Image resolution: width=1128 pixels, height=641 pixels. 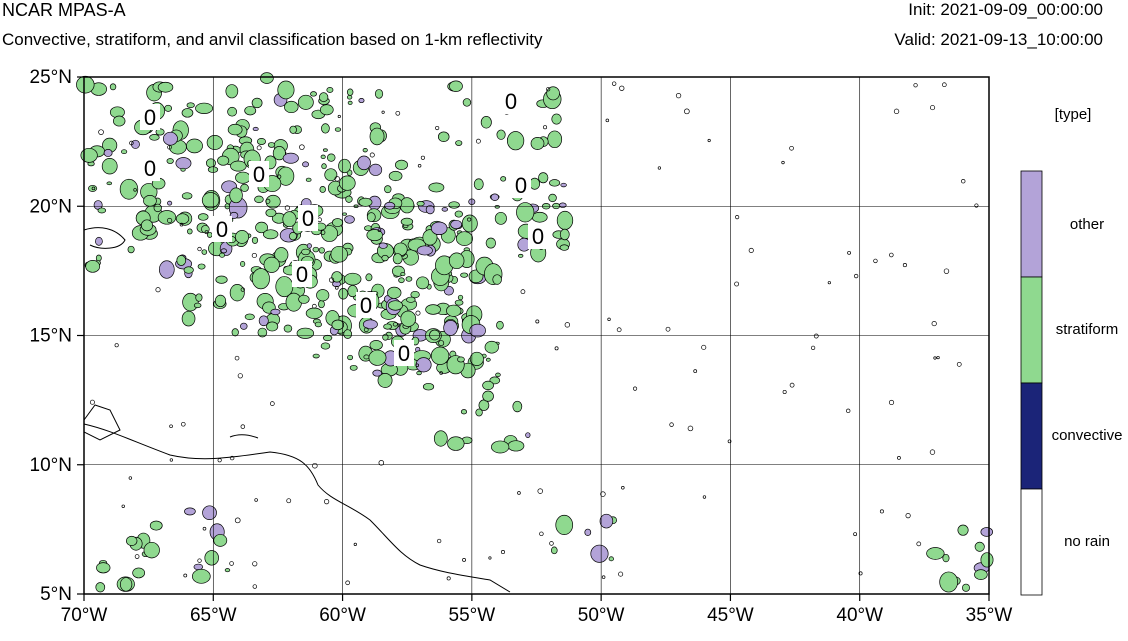 I want to click on legend-title: [type], so click(x=1073, y=114).